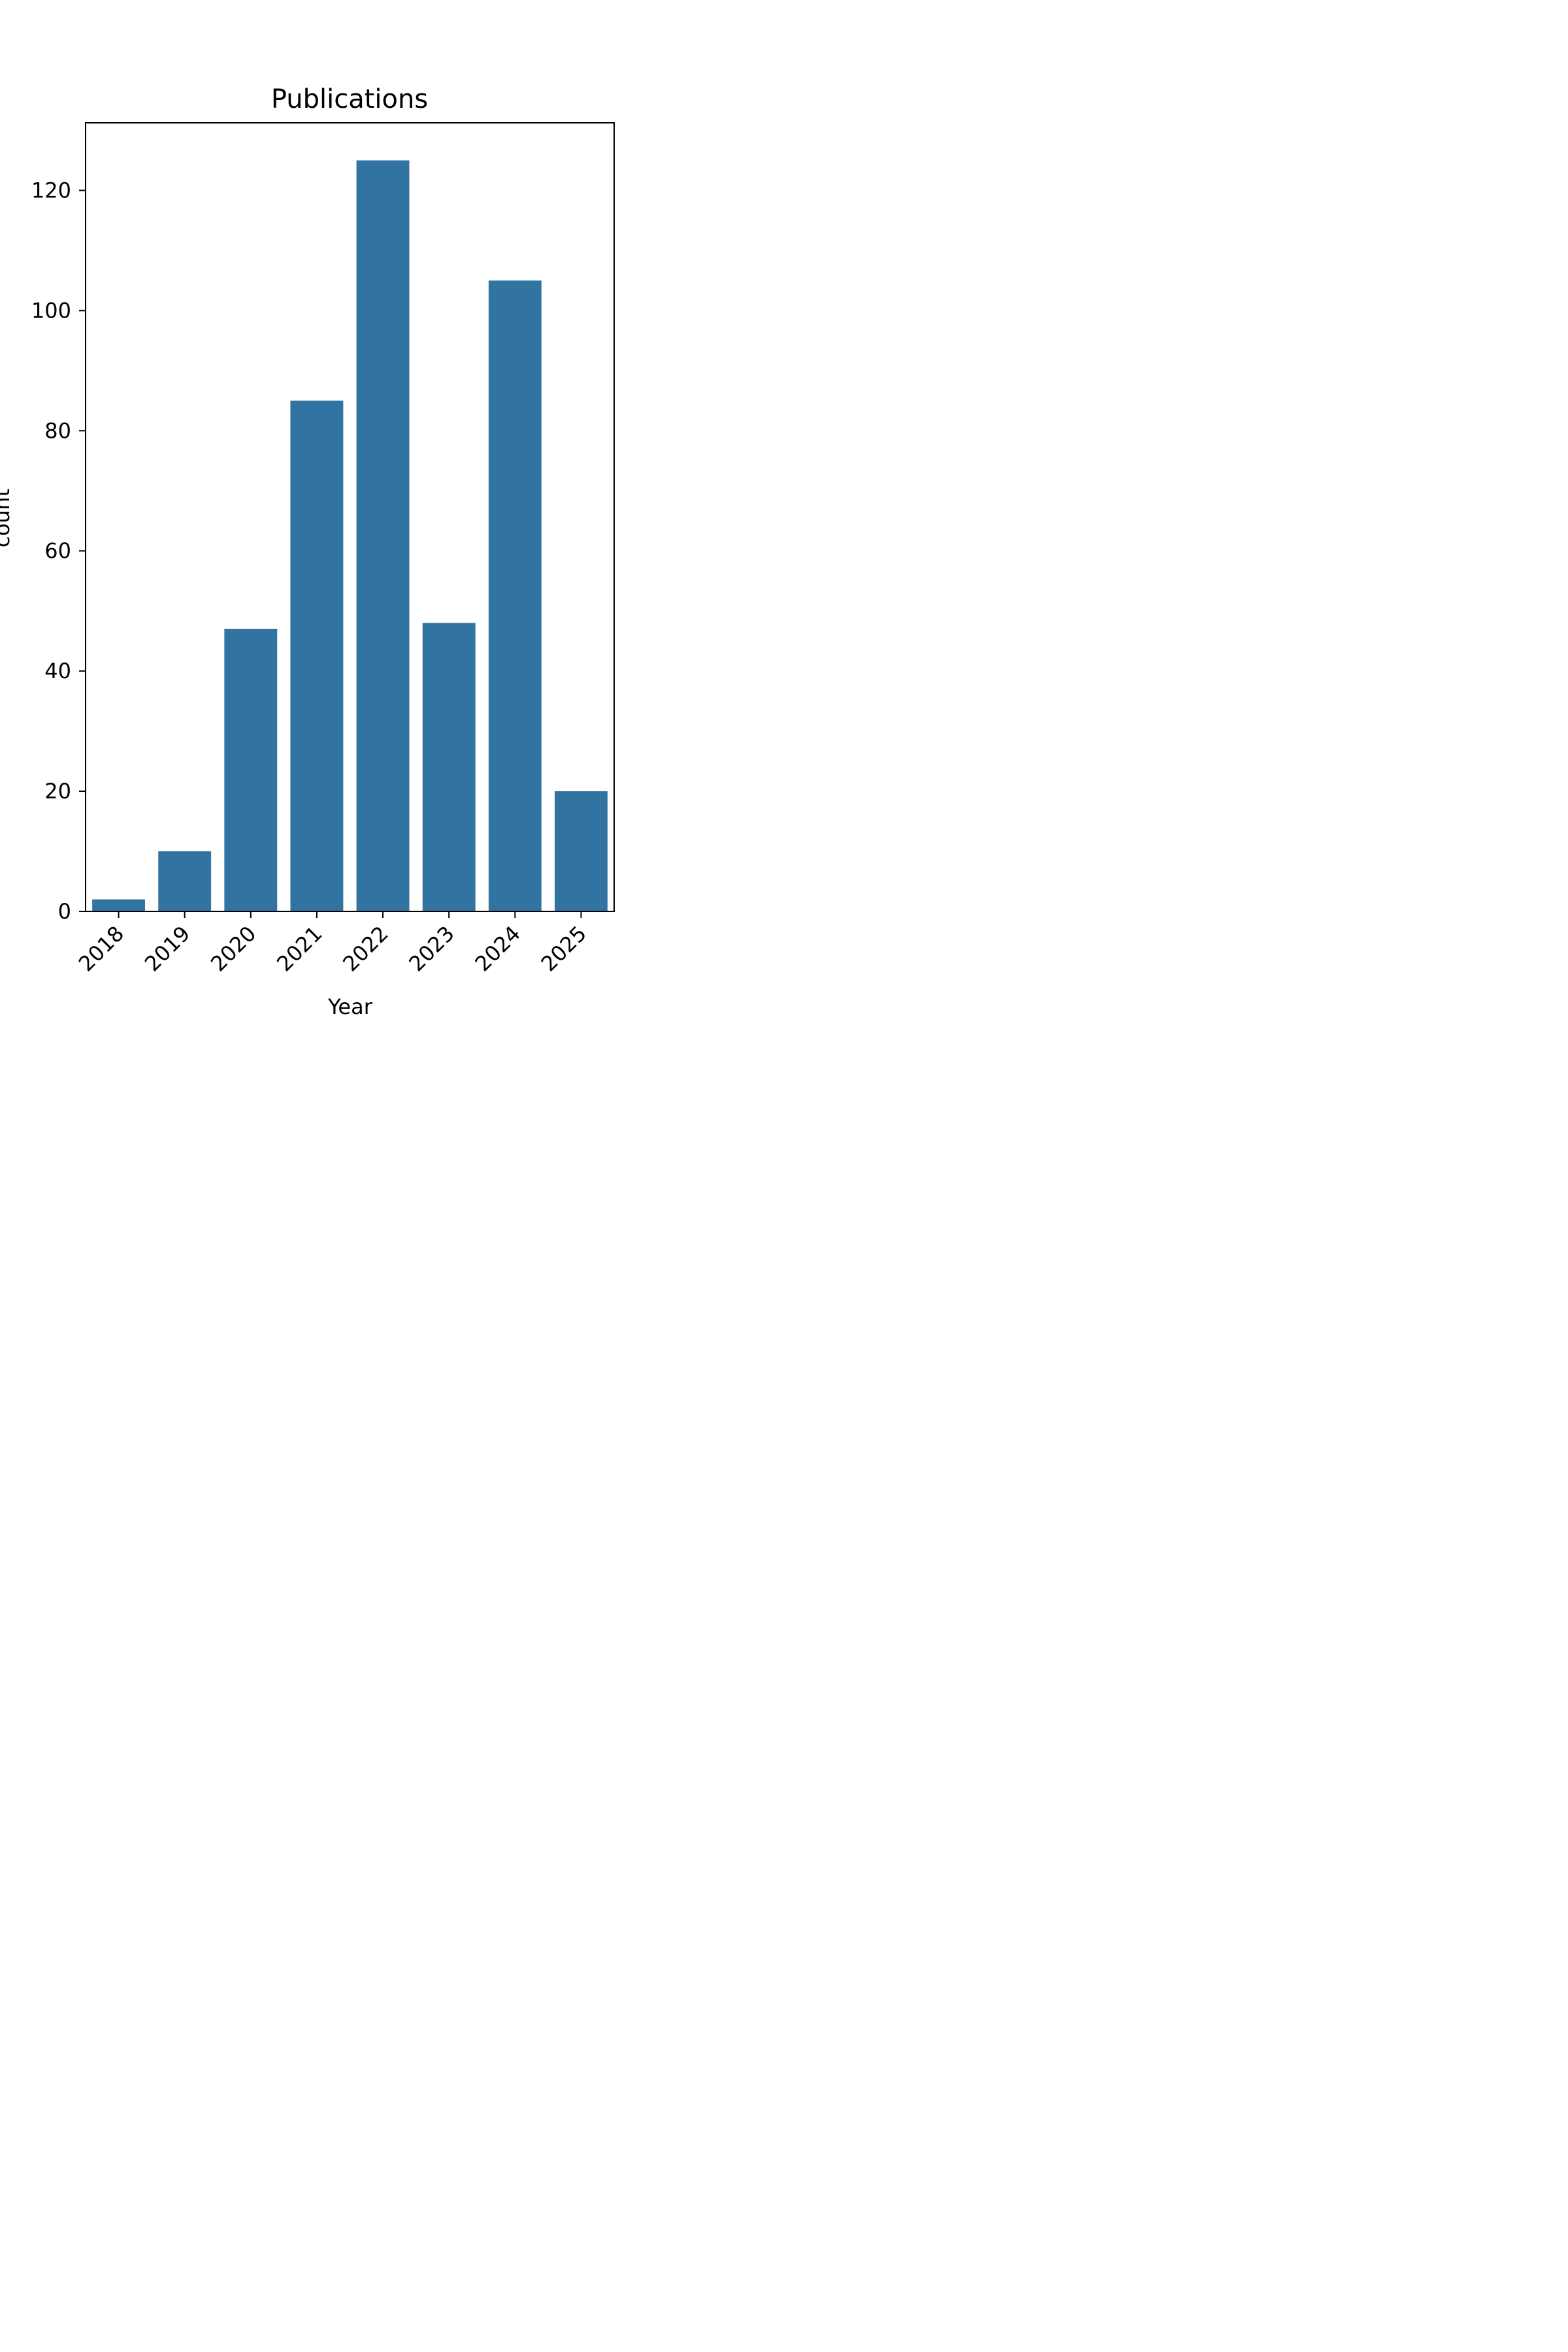 This screenshot has height=2352, width=1568. Describe the element at coordinates (299, 948) in the screenshot. I see `x-tick-label: 2021` at that location.